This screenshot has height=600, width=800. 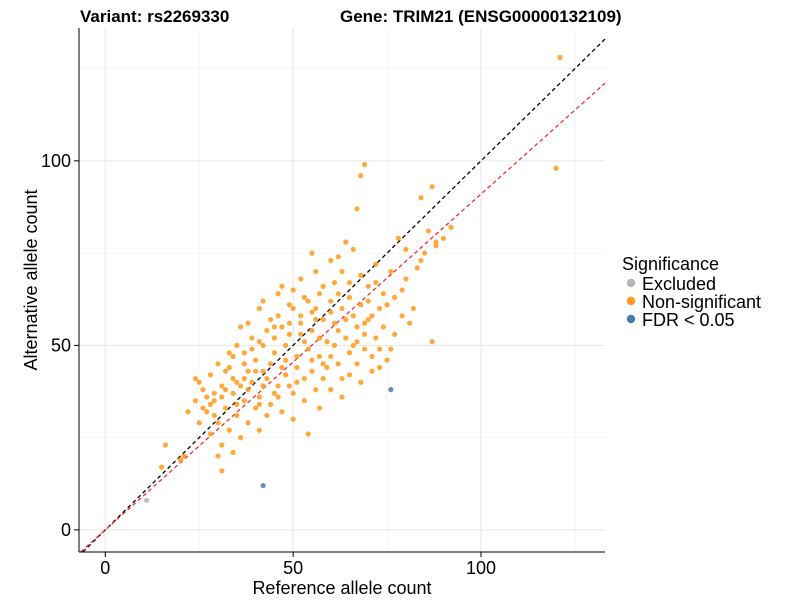 I want to click on y-axis-title: Alternative allele count, so click(x=31, y=279).